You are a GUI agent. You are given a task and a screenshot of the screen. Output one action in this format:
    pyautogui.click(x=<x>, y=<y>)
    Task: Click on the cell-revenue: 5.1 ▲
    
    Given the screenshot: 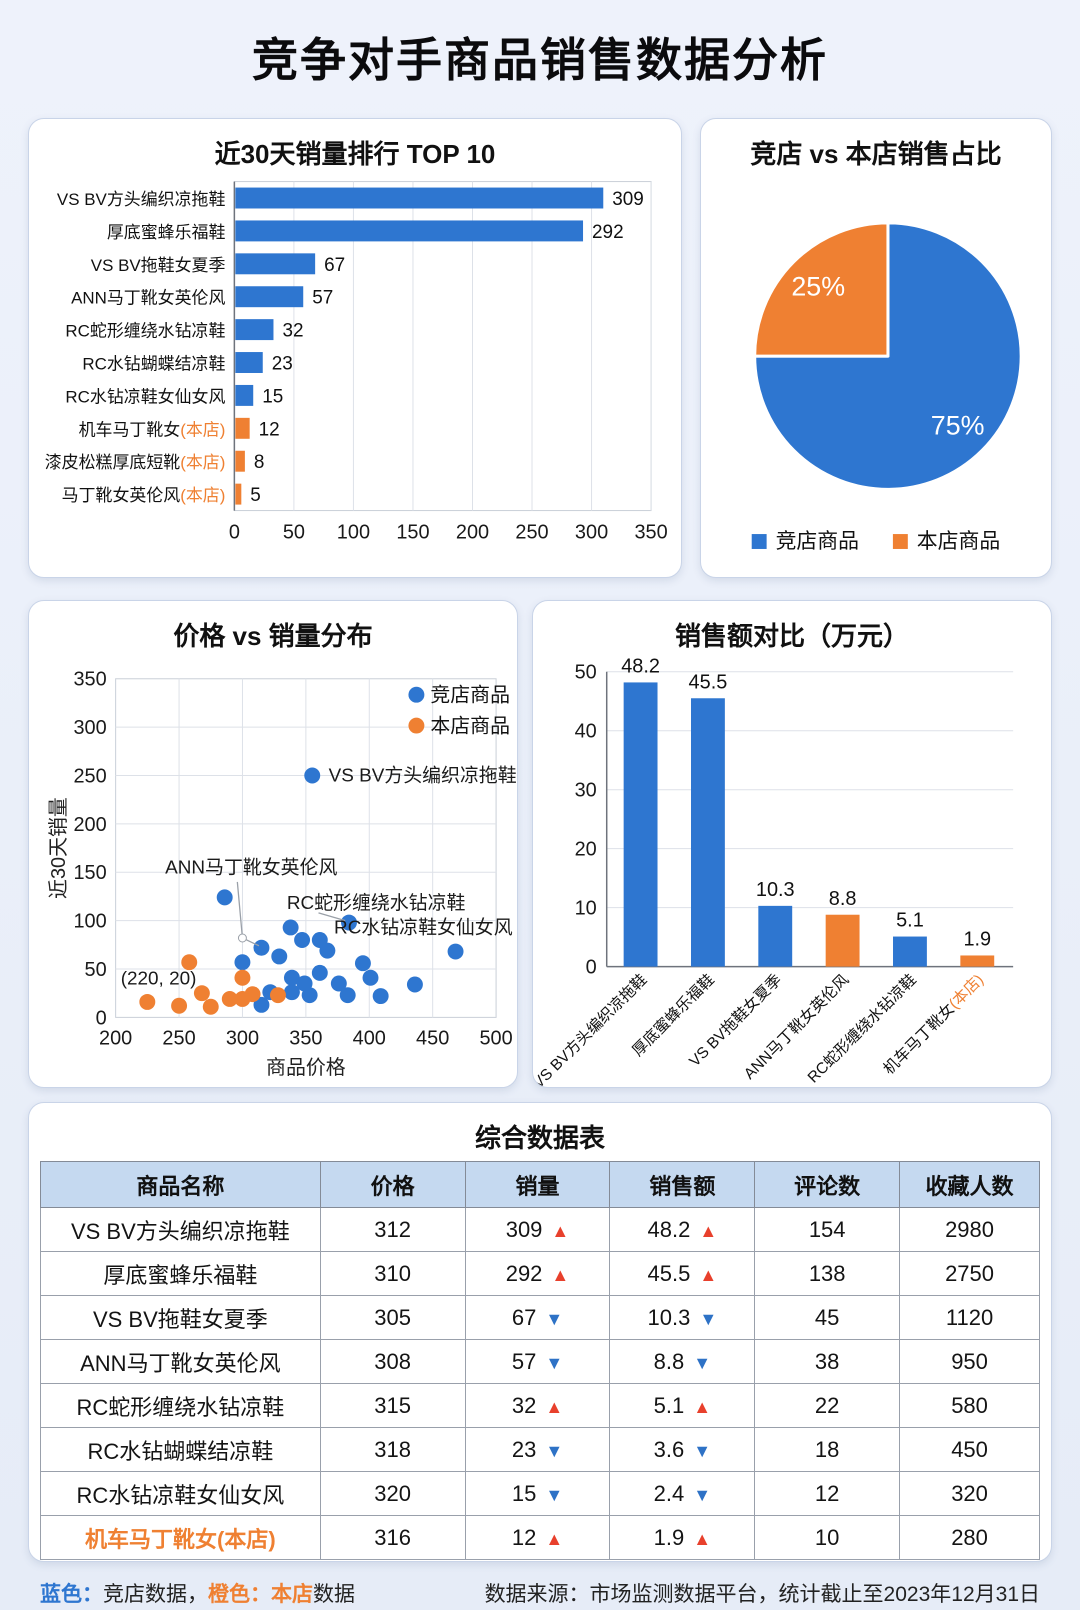 What is the action you would take?
    pyautogui.click(x=682, y=1405)
    